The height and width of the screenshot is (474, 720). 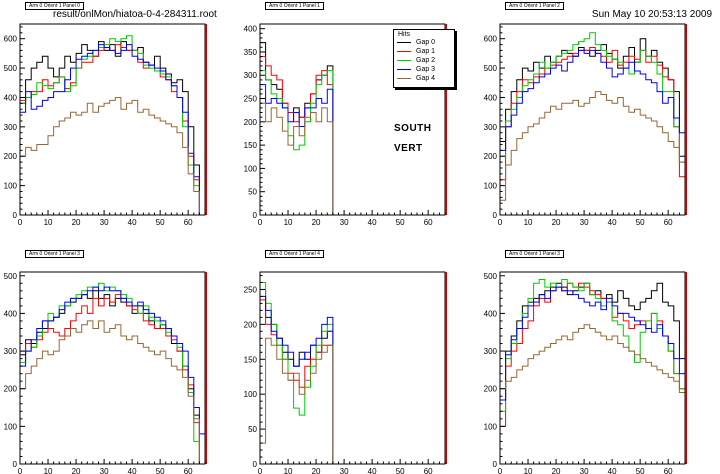 I want to click on panel-4: 0 10 20 30 40 50 60 0 50 100 150 200 250, so click(x=345, y=372).